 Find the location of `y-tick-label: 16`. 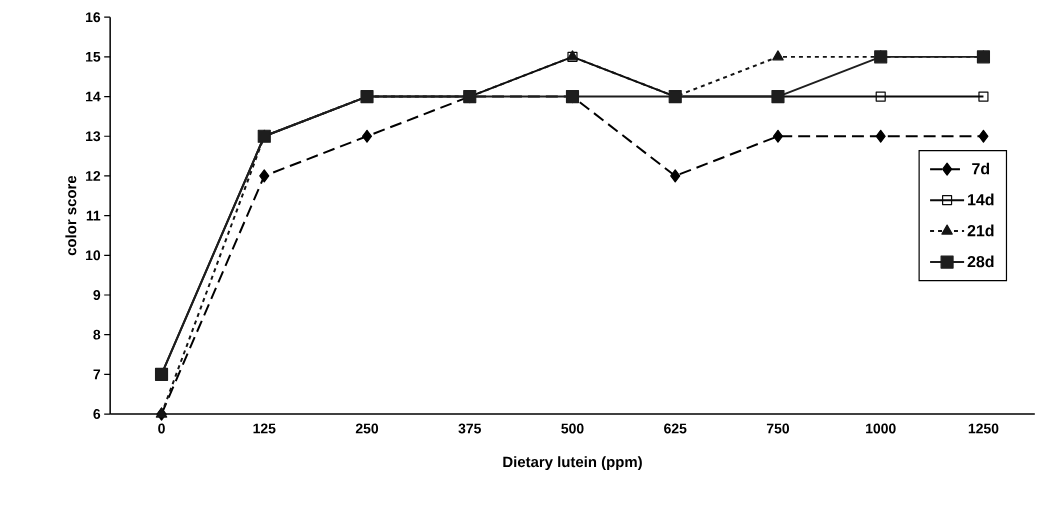

y-tick-label: 16 is located at coordinates (93, 17).